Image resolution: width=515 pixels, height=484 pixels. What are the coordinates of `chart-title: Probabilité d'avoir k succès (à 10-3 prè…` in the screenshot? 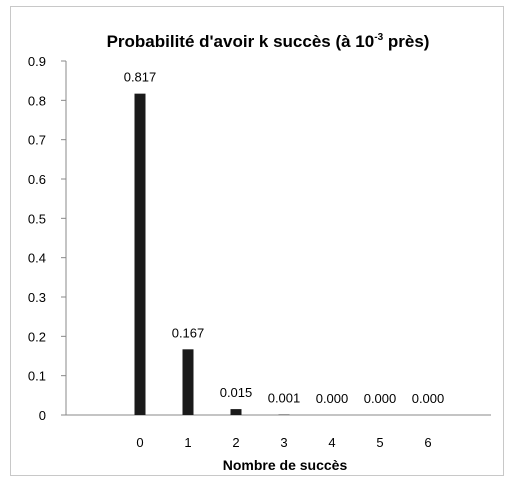 It's located at (268, 41).